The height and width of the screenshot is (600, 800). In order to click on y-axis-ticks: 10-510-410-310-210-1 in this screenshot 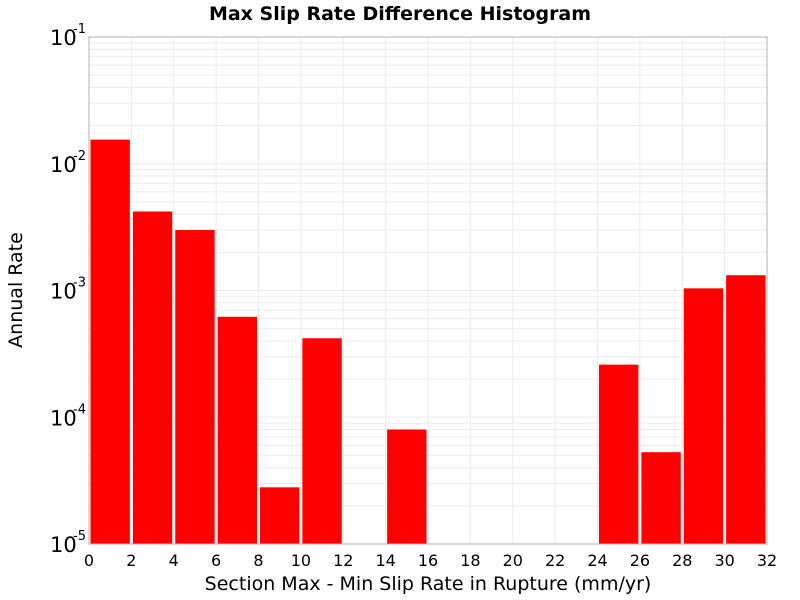, I will do `click(68, 289)`.